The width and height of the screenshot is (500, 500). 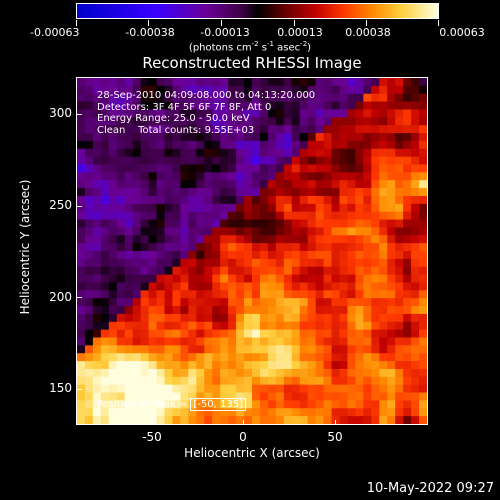 What do you see at coordinates (60, 205) in the screenshot?
I see `y-tick-label: 250` at bounding box center [60, 205].